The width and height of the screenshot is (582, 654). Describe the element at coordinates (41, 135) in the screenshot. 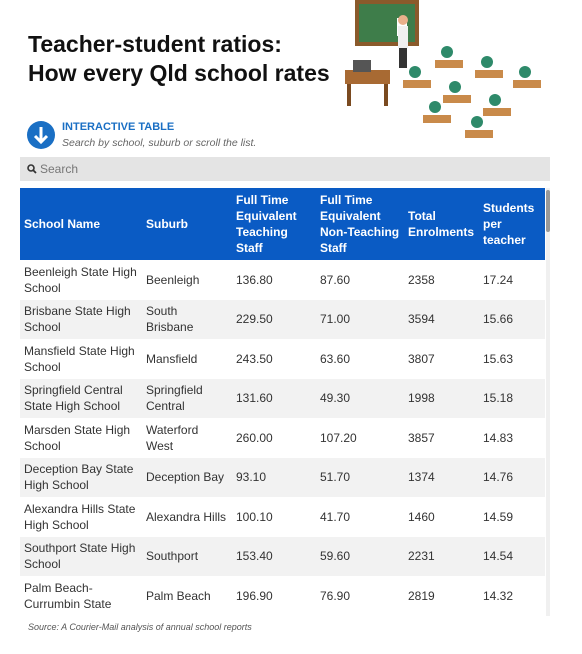

I see `arrow-icon` at that location.